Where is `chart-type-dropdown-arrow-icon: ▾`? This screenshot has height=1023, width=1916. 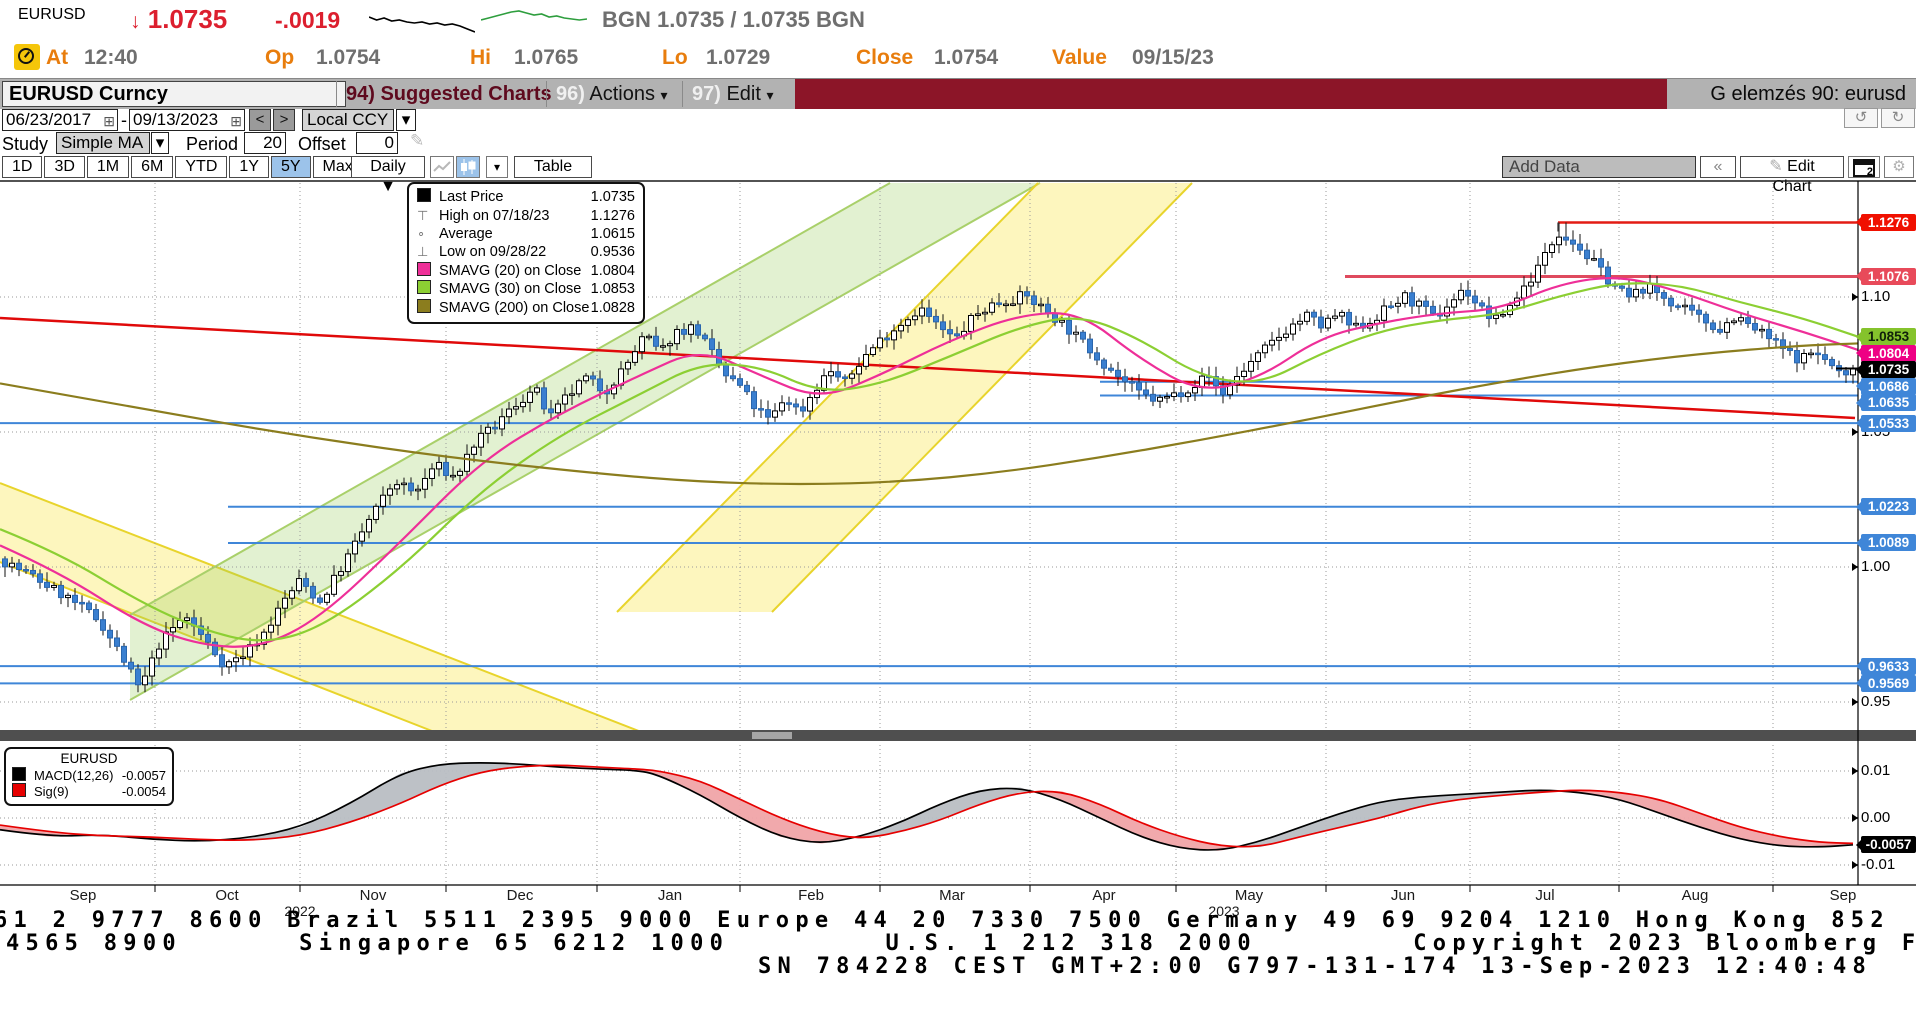
chart-type-dropdown-arrow-icon: ▾ is located at coordinates (497, 167).